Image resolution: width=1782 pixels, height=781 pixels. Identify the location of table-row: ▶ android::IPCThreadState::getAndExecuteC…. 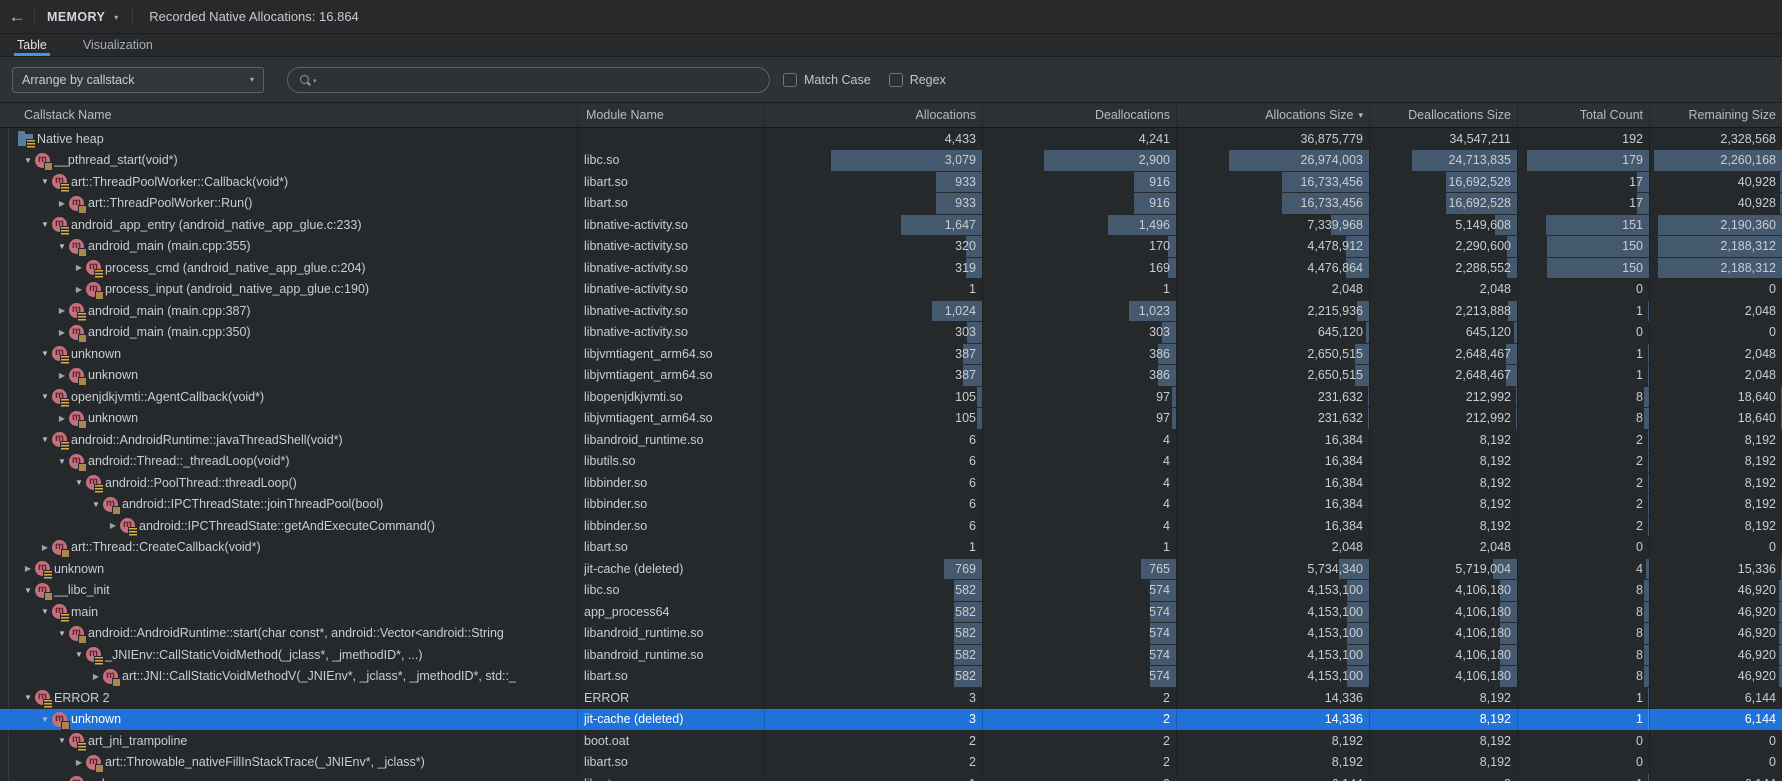
(891, 526).